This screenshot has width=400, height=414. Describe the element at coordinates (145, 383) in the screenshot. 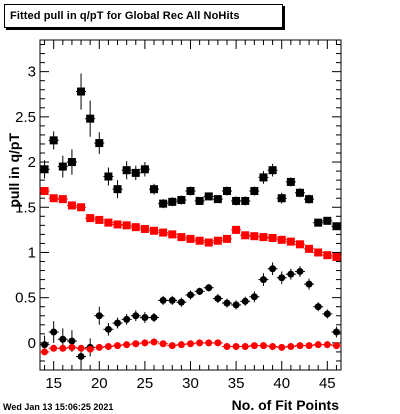

I see `x-tick-label: 25` at that location.